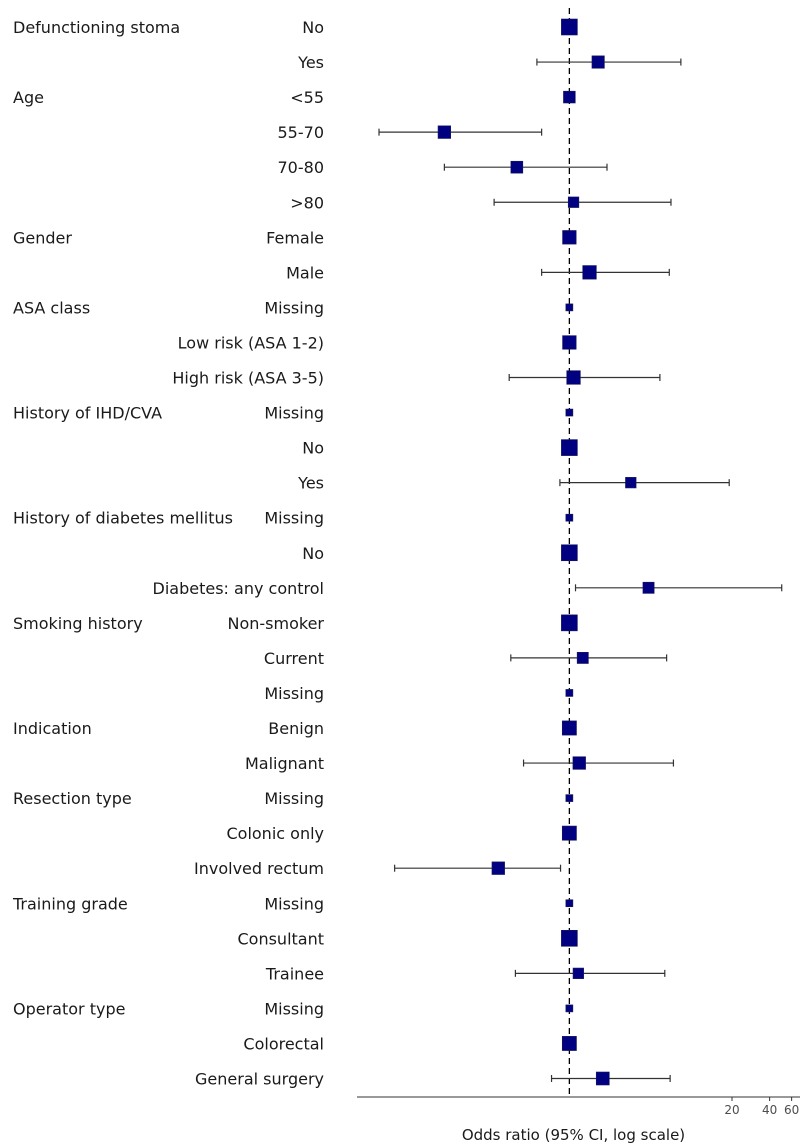 This screenshot has width=801, height=1147. What do you see at coordinates (769, 1110) in the screenshot?
I see `x-tick-label: 40` at bounding box center [769, 1110].